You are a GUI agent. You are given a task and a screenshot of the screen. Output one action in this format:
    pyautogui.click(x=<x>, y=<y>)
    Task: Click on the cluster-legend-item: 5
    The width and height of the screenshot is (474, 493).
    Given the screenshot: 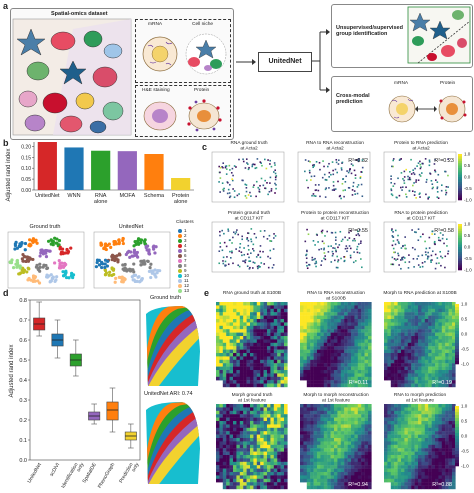 What is the action you would take?
    pyautogui.click(x=189, y=250)
    